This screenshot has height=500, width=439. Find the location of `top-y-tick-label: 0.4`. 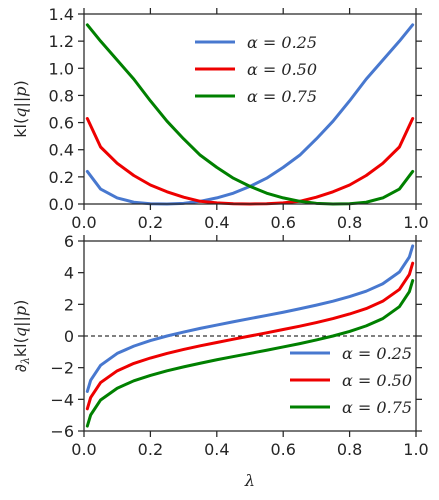

top-y-tick-label: 0.4 is located at coordinates (61, 150).